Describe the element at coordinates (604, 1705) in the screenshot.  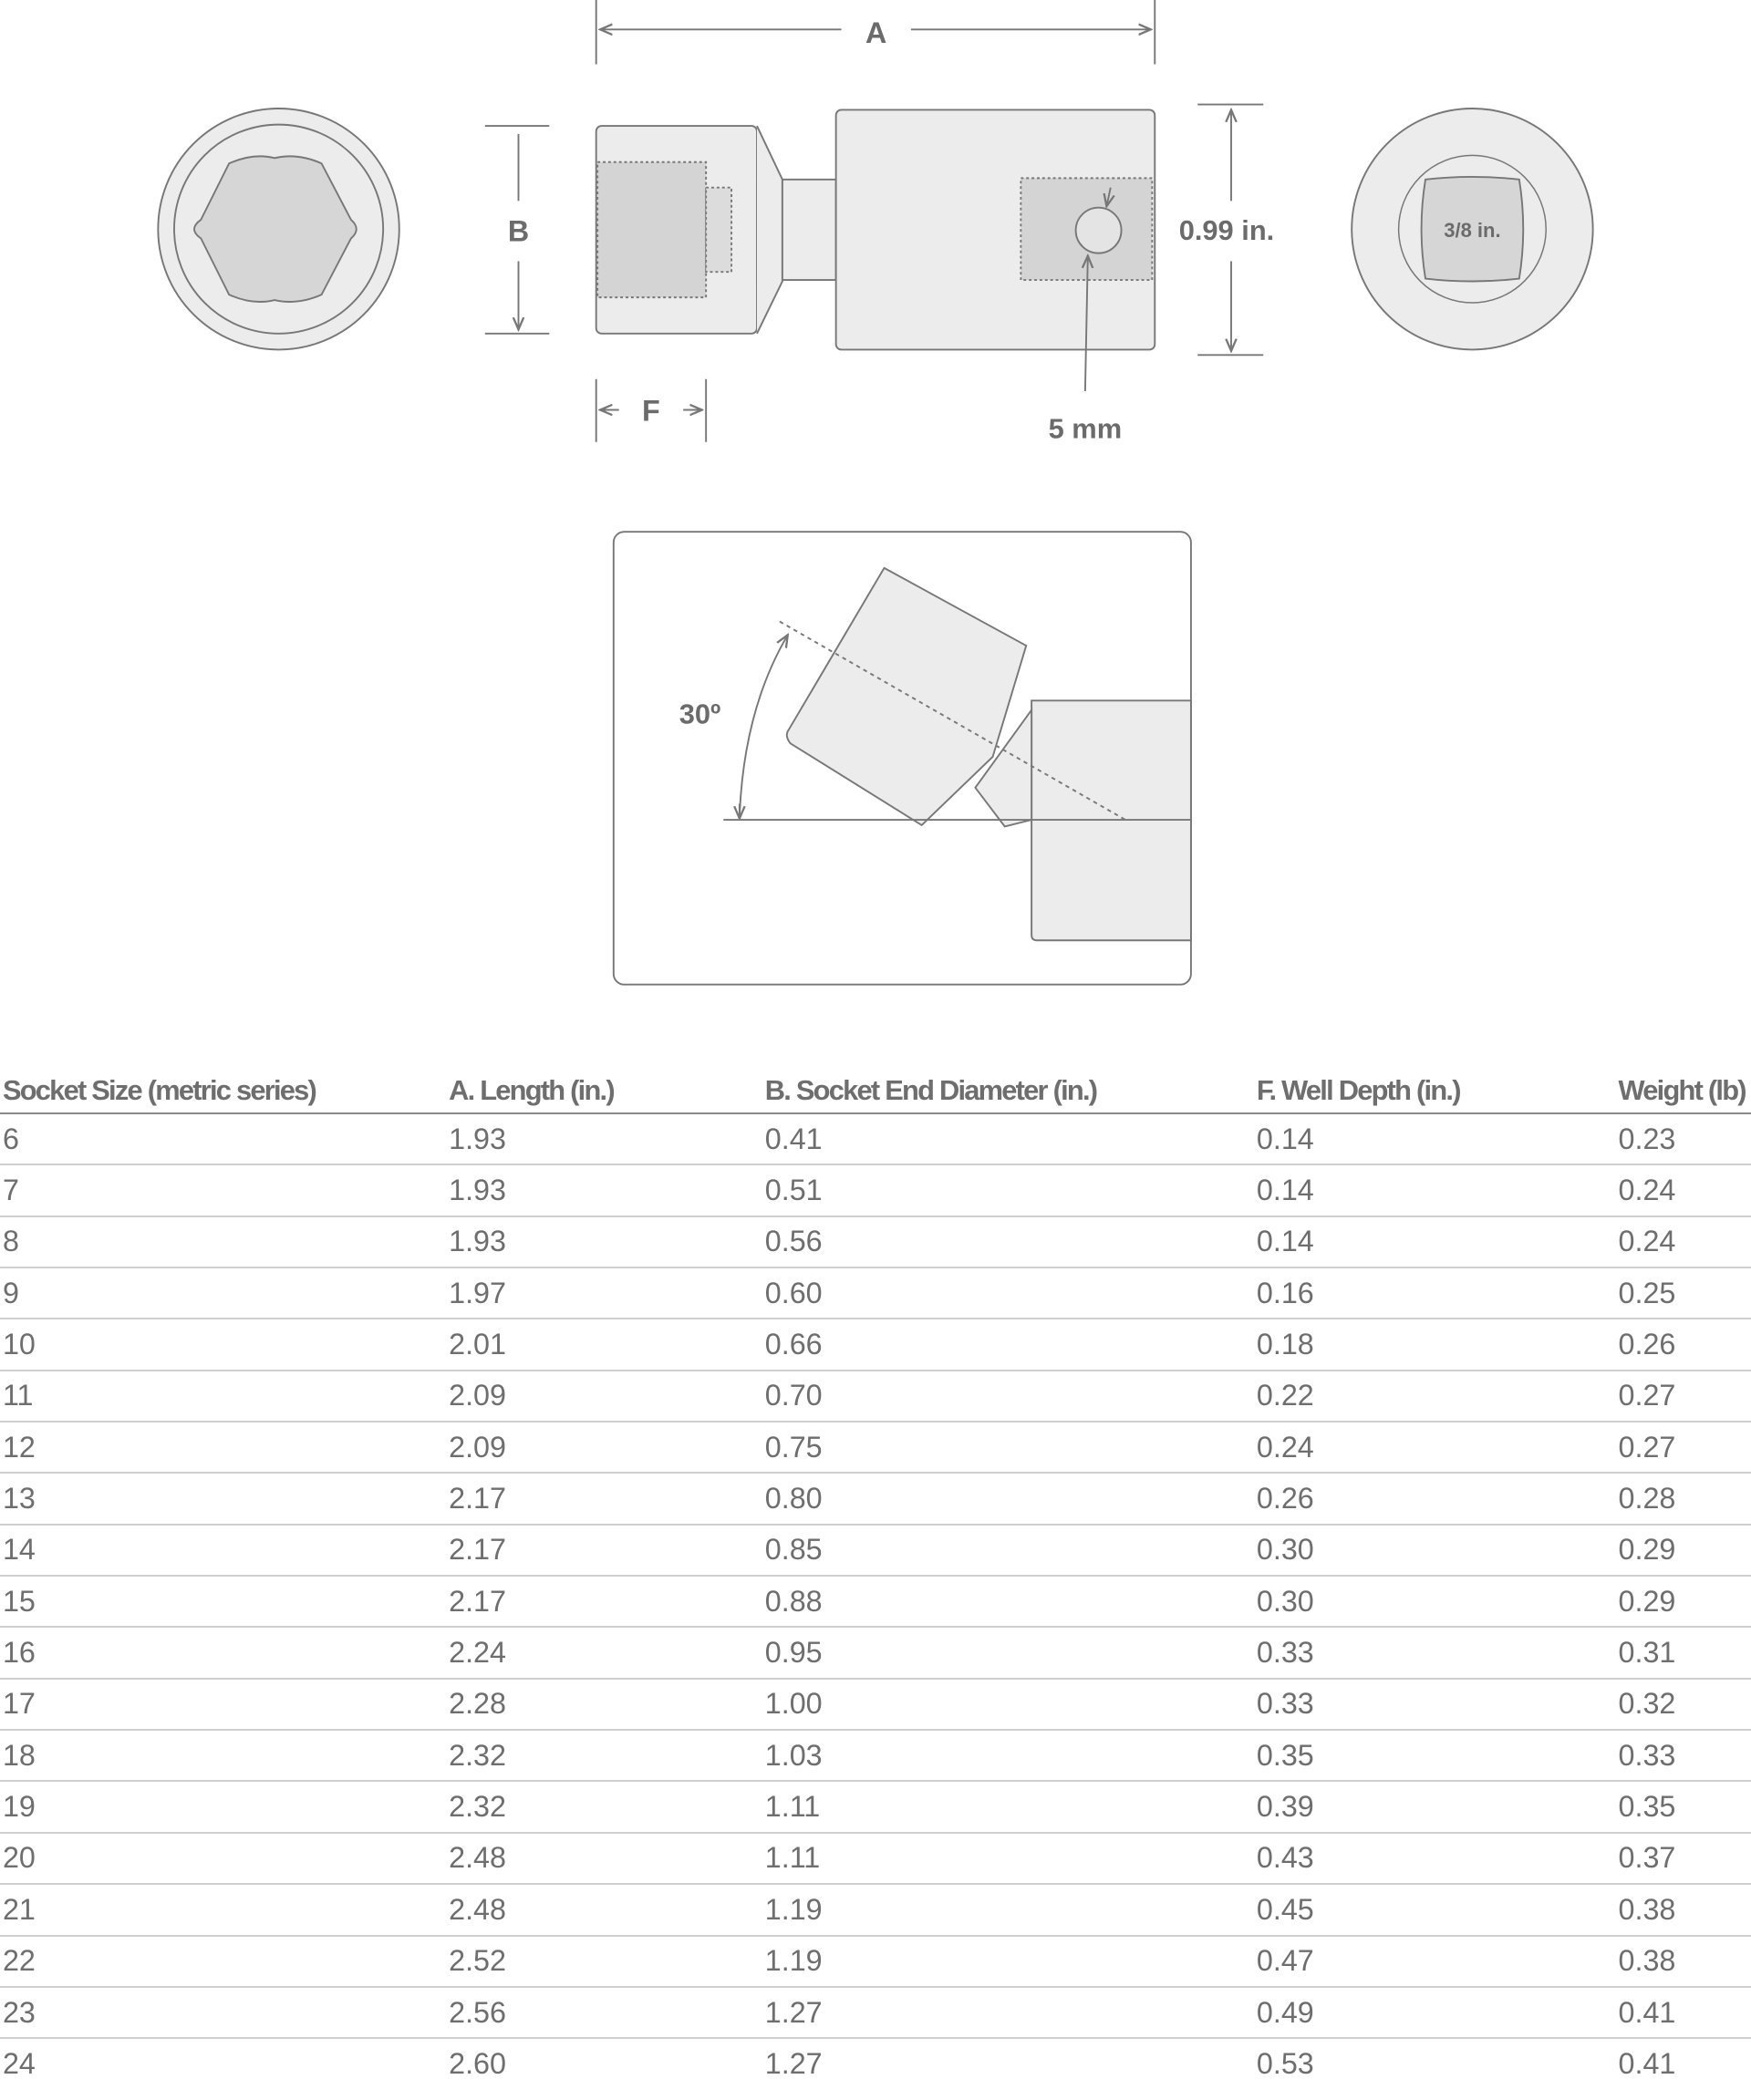
I see `table-cell: 2.28` at that location.